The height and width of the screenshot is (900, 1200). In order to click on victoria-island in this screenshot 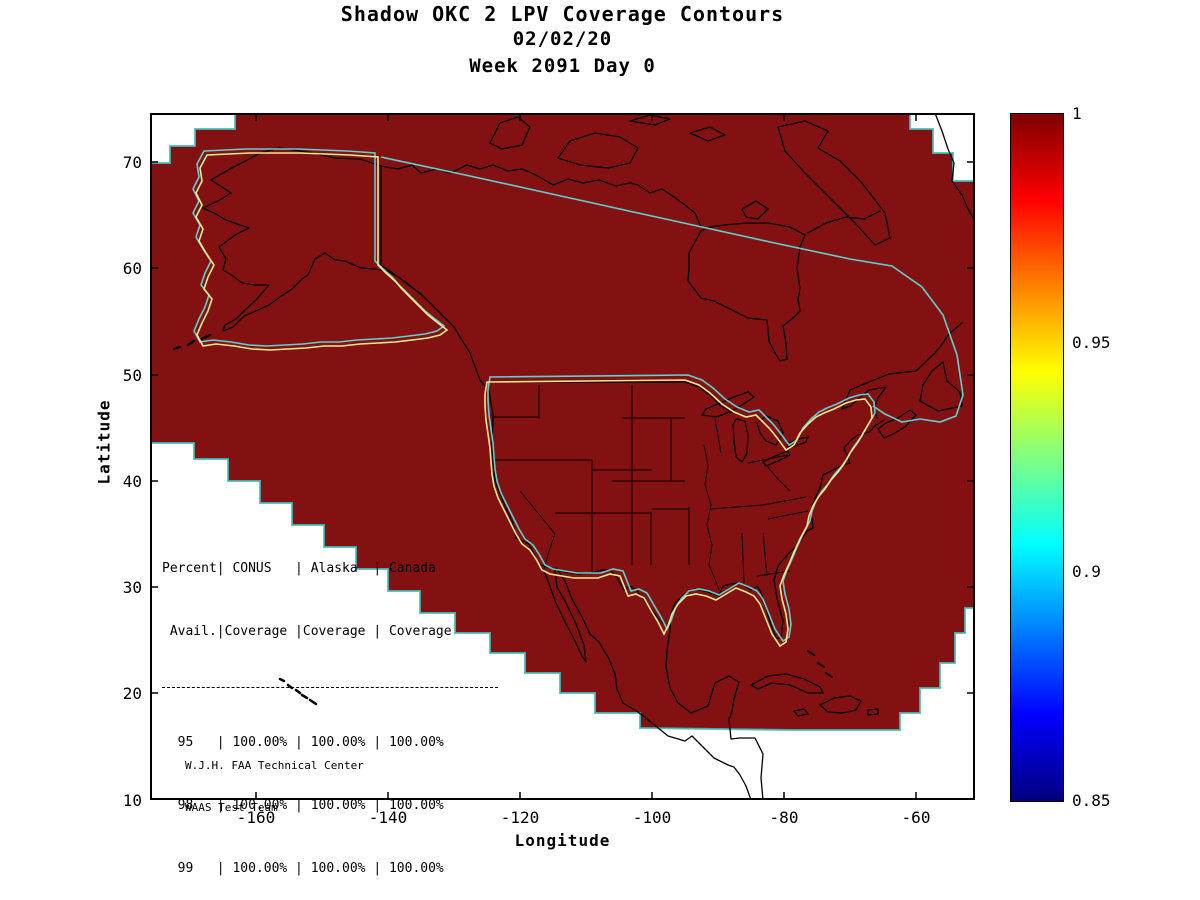, I will do `click(598, 150)`.